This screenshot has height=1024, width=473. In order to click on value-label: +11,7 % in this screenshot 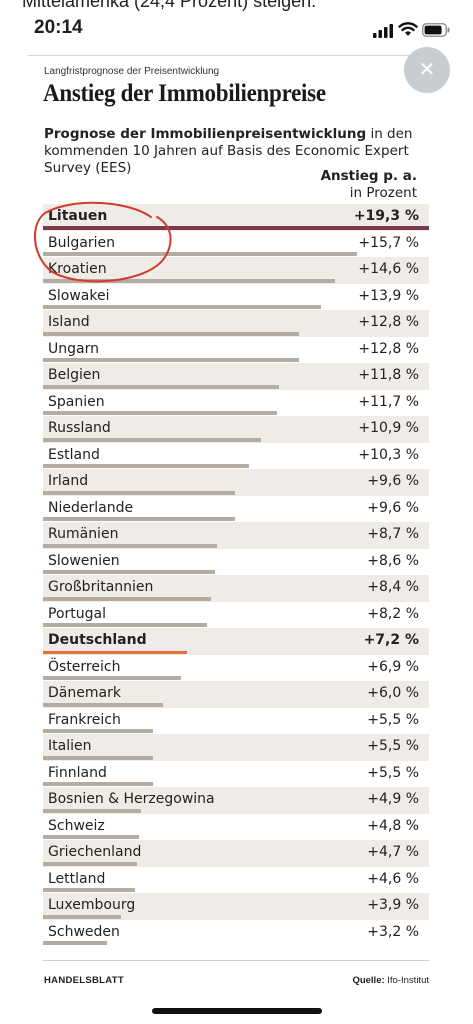, I will do `click(388, 401)`.